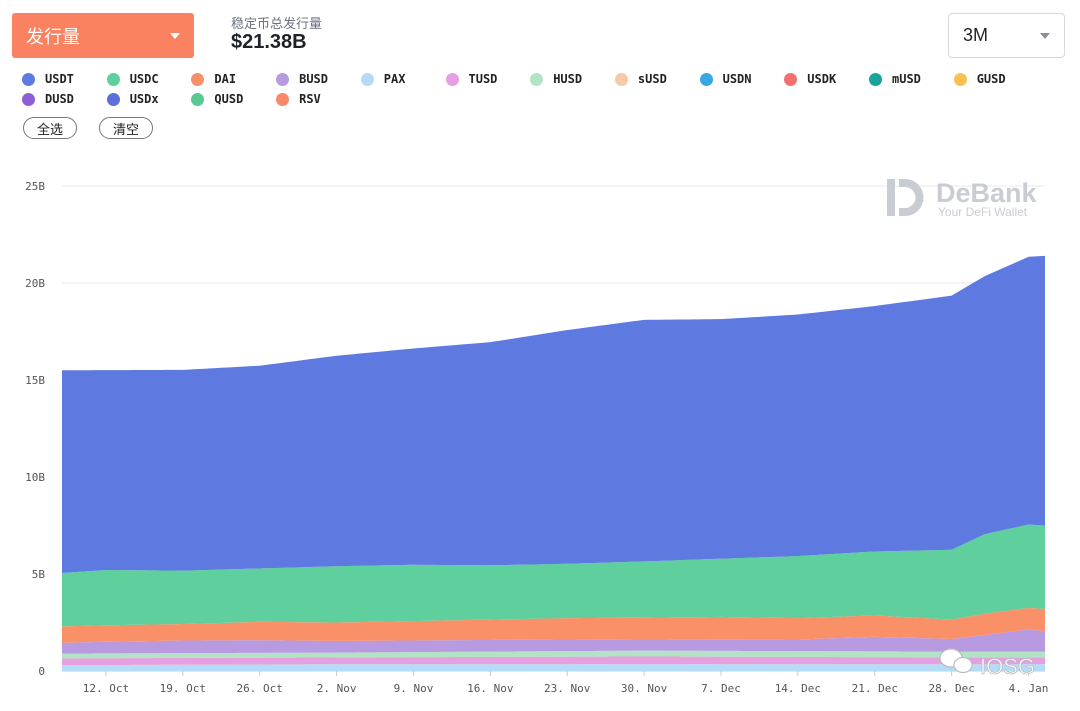  What do you see at coordinates (313, 79) in the screenshot?
I see `legend-label: BUSD` at bounding box center [313, 79].